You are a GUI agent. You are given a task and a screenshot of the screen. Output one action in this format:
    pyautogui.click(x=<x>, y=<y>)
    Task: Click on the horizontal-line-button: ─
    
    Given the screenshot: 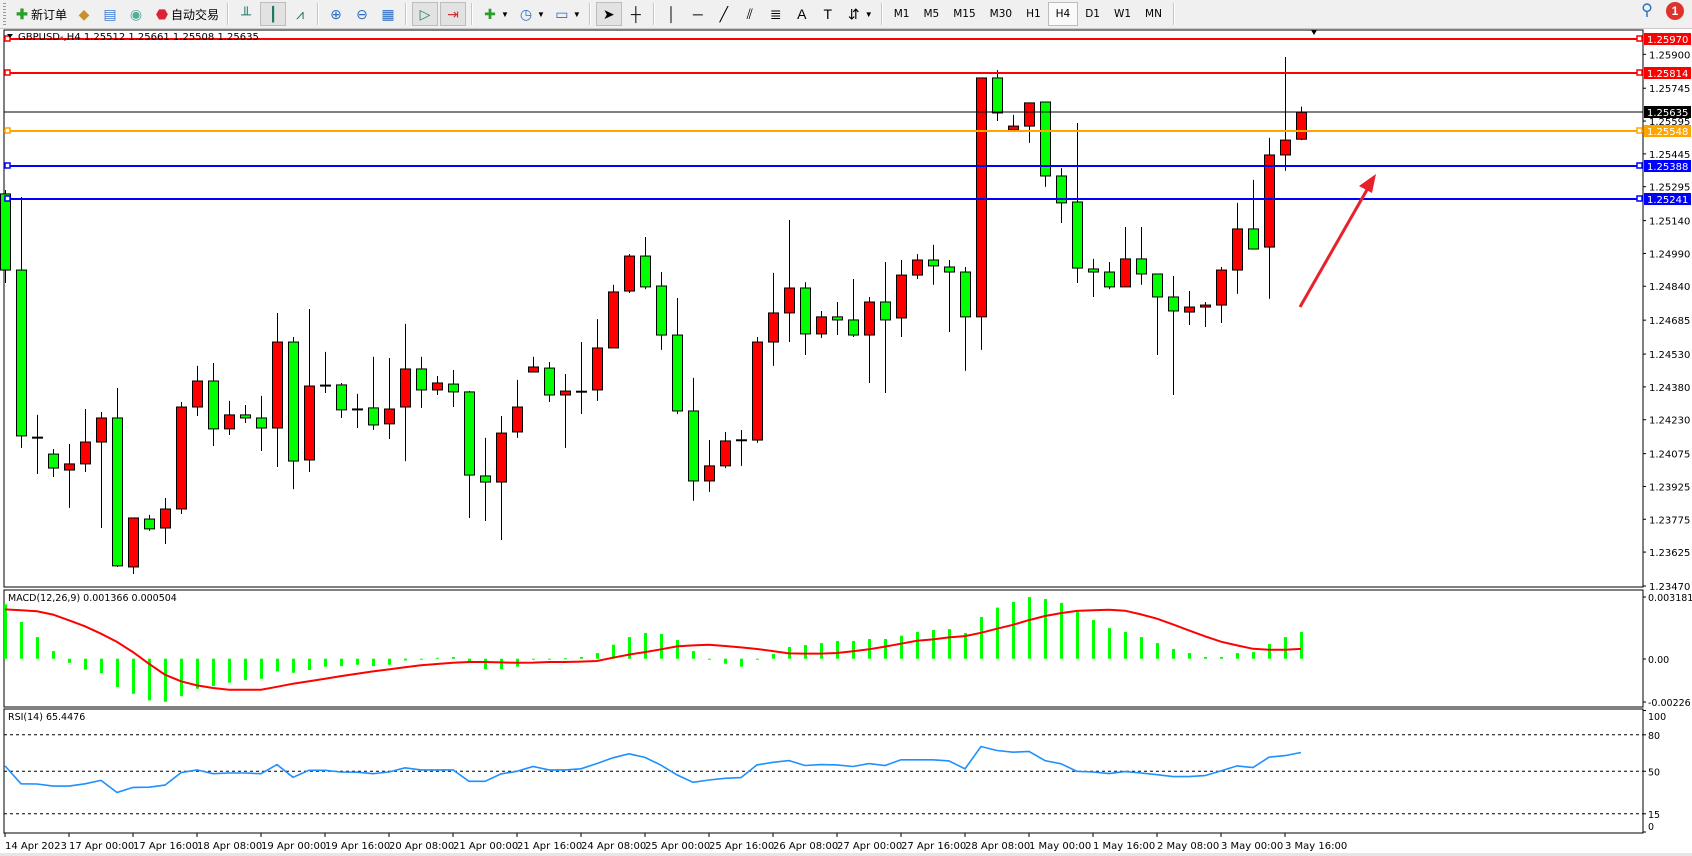 What is the action you would take?
    pyautogui.click(x=698, y=14)
    